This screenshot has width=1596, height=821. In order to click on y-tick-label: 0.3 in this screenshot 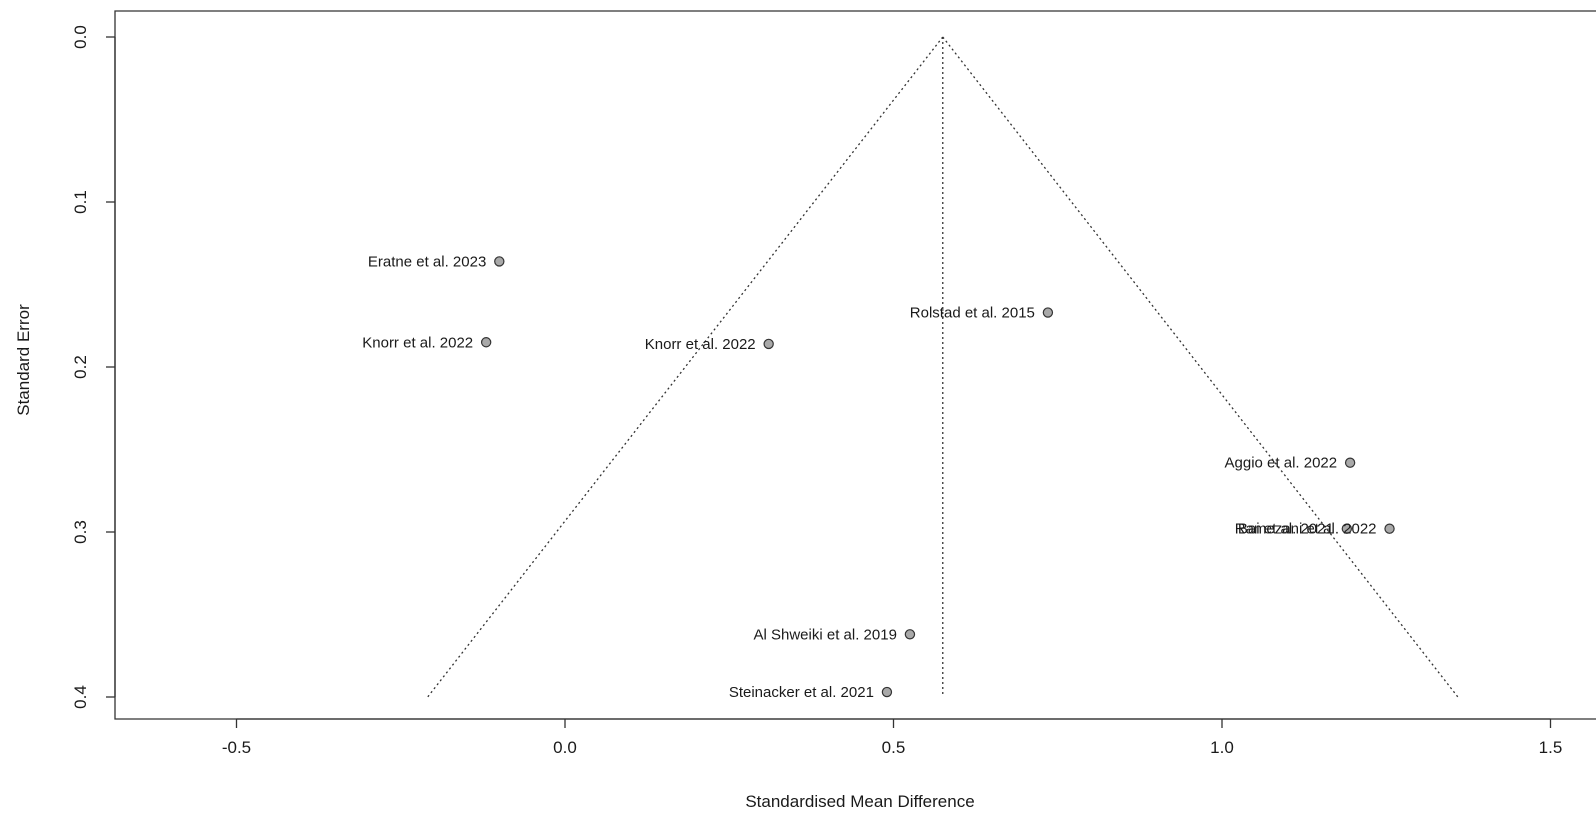, I will do `click(80, 532)`.